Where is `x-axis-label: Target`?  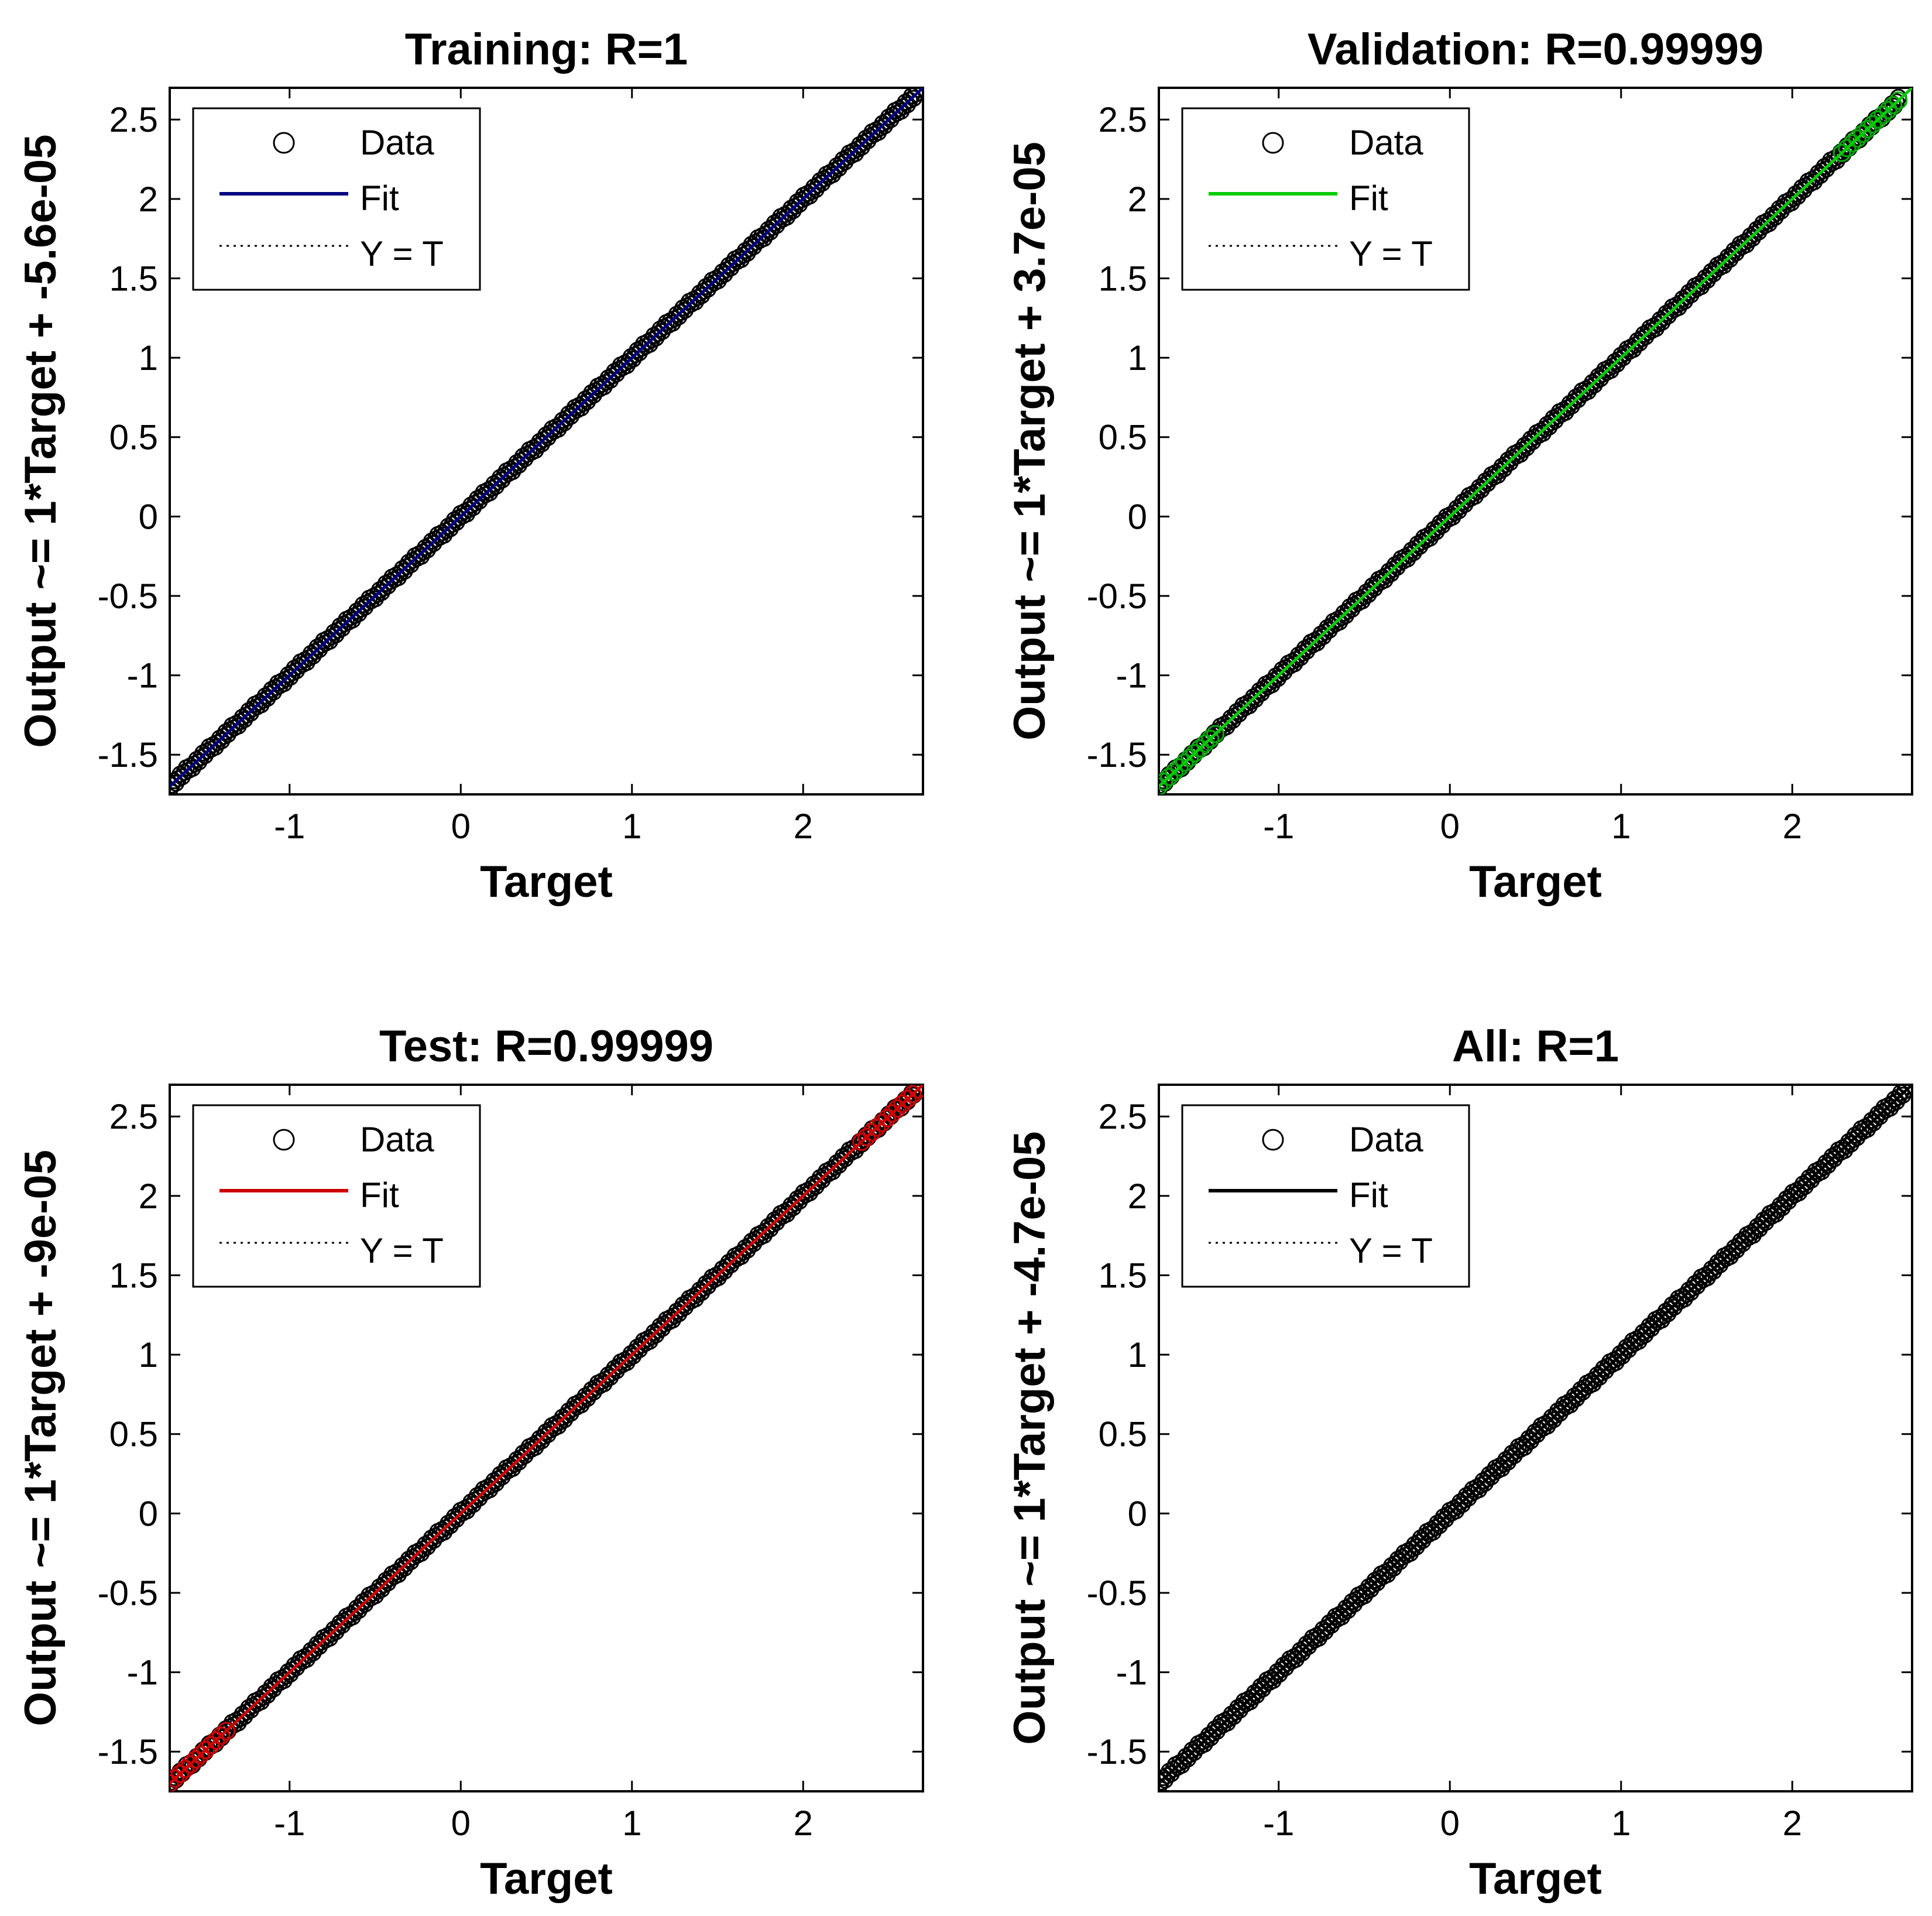 x-axis-label: Target is located at coordinates (1535, 1879).